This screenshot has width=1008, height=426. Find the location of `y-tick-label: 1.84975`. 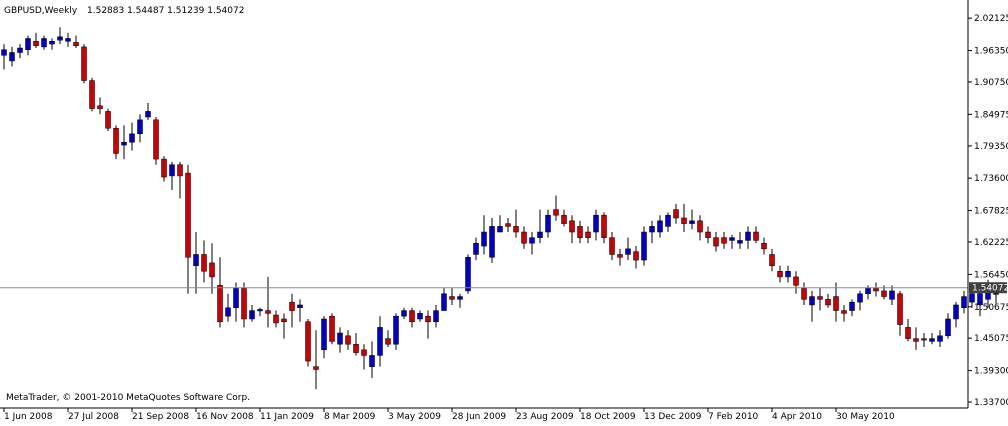

y-tick-label: 1.84975 is located at coordinates (991, 115).